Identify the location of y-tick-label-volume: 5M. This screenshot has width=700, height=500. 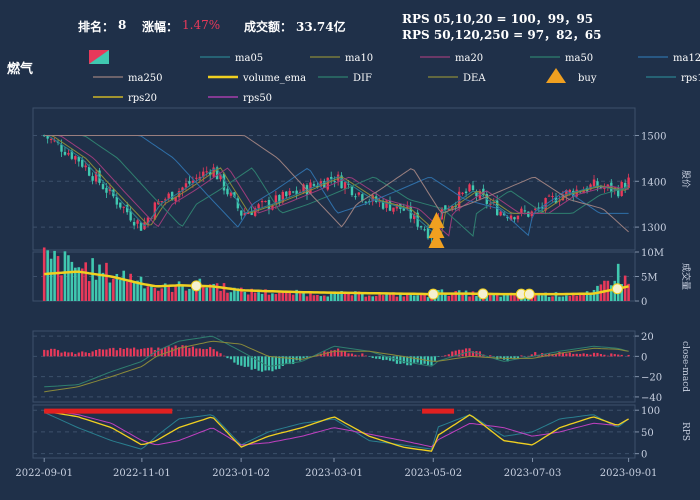
(649, 278).